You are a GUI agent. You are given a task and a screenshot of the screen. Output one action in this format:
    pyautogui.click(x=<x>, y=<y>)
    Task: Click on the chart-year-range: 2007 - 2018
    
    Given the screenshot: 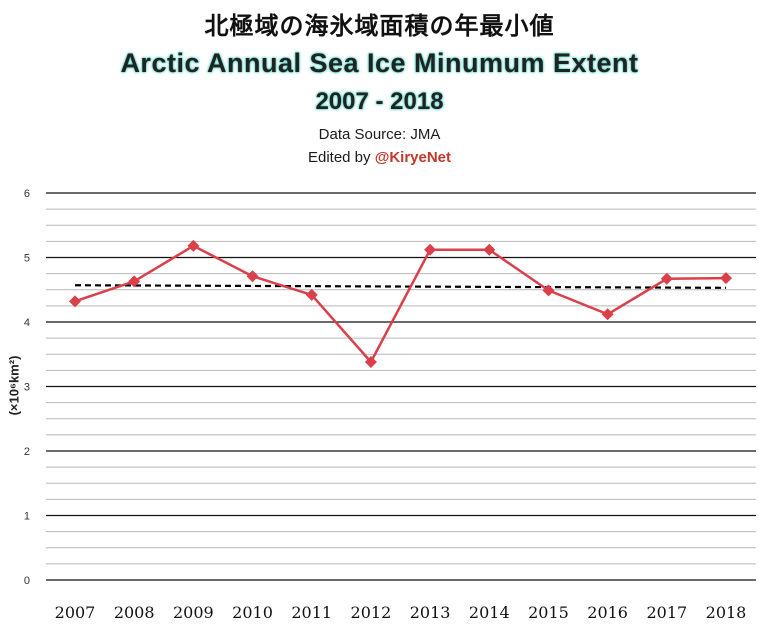 What is the action you would take?
    pyautogui.click(x=379, y=101)
    